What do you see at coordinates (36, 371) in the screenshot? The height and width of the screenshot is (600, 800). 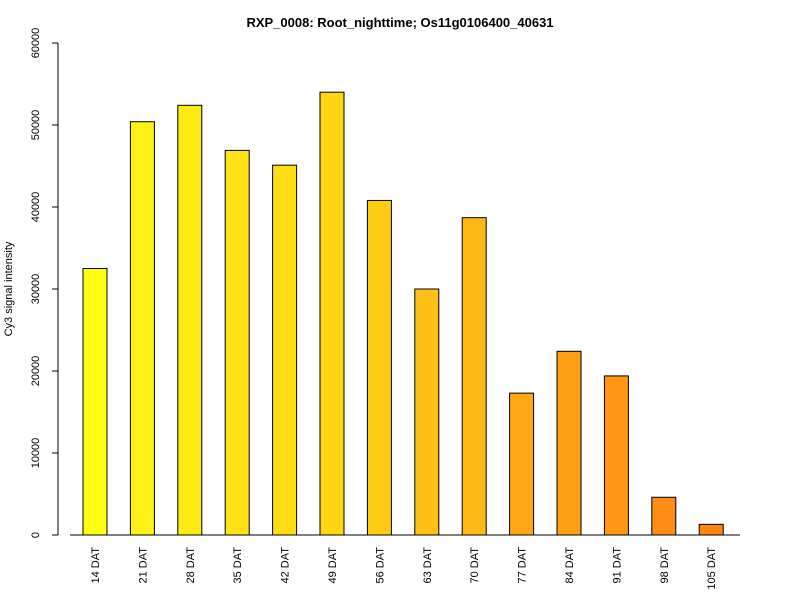 I see `y-tick-label: 20000` at bounding box center [36, 371].